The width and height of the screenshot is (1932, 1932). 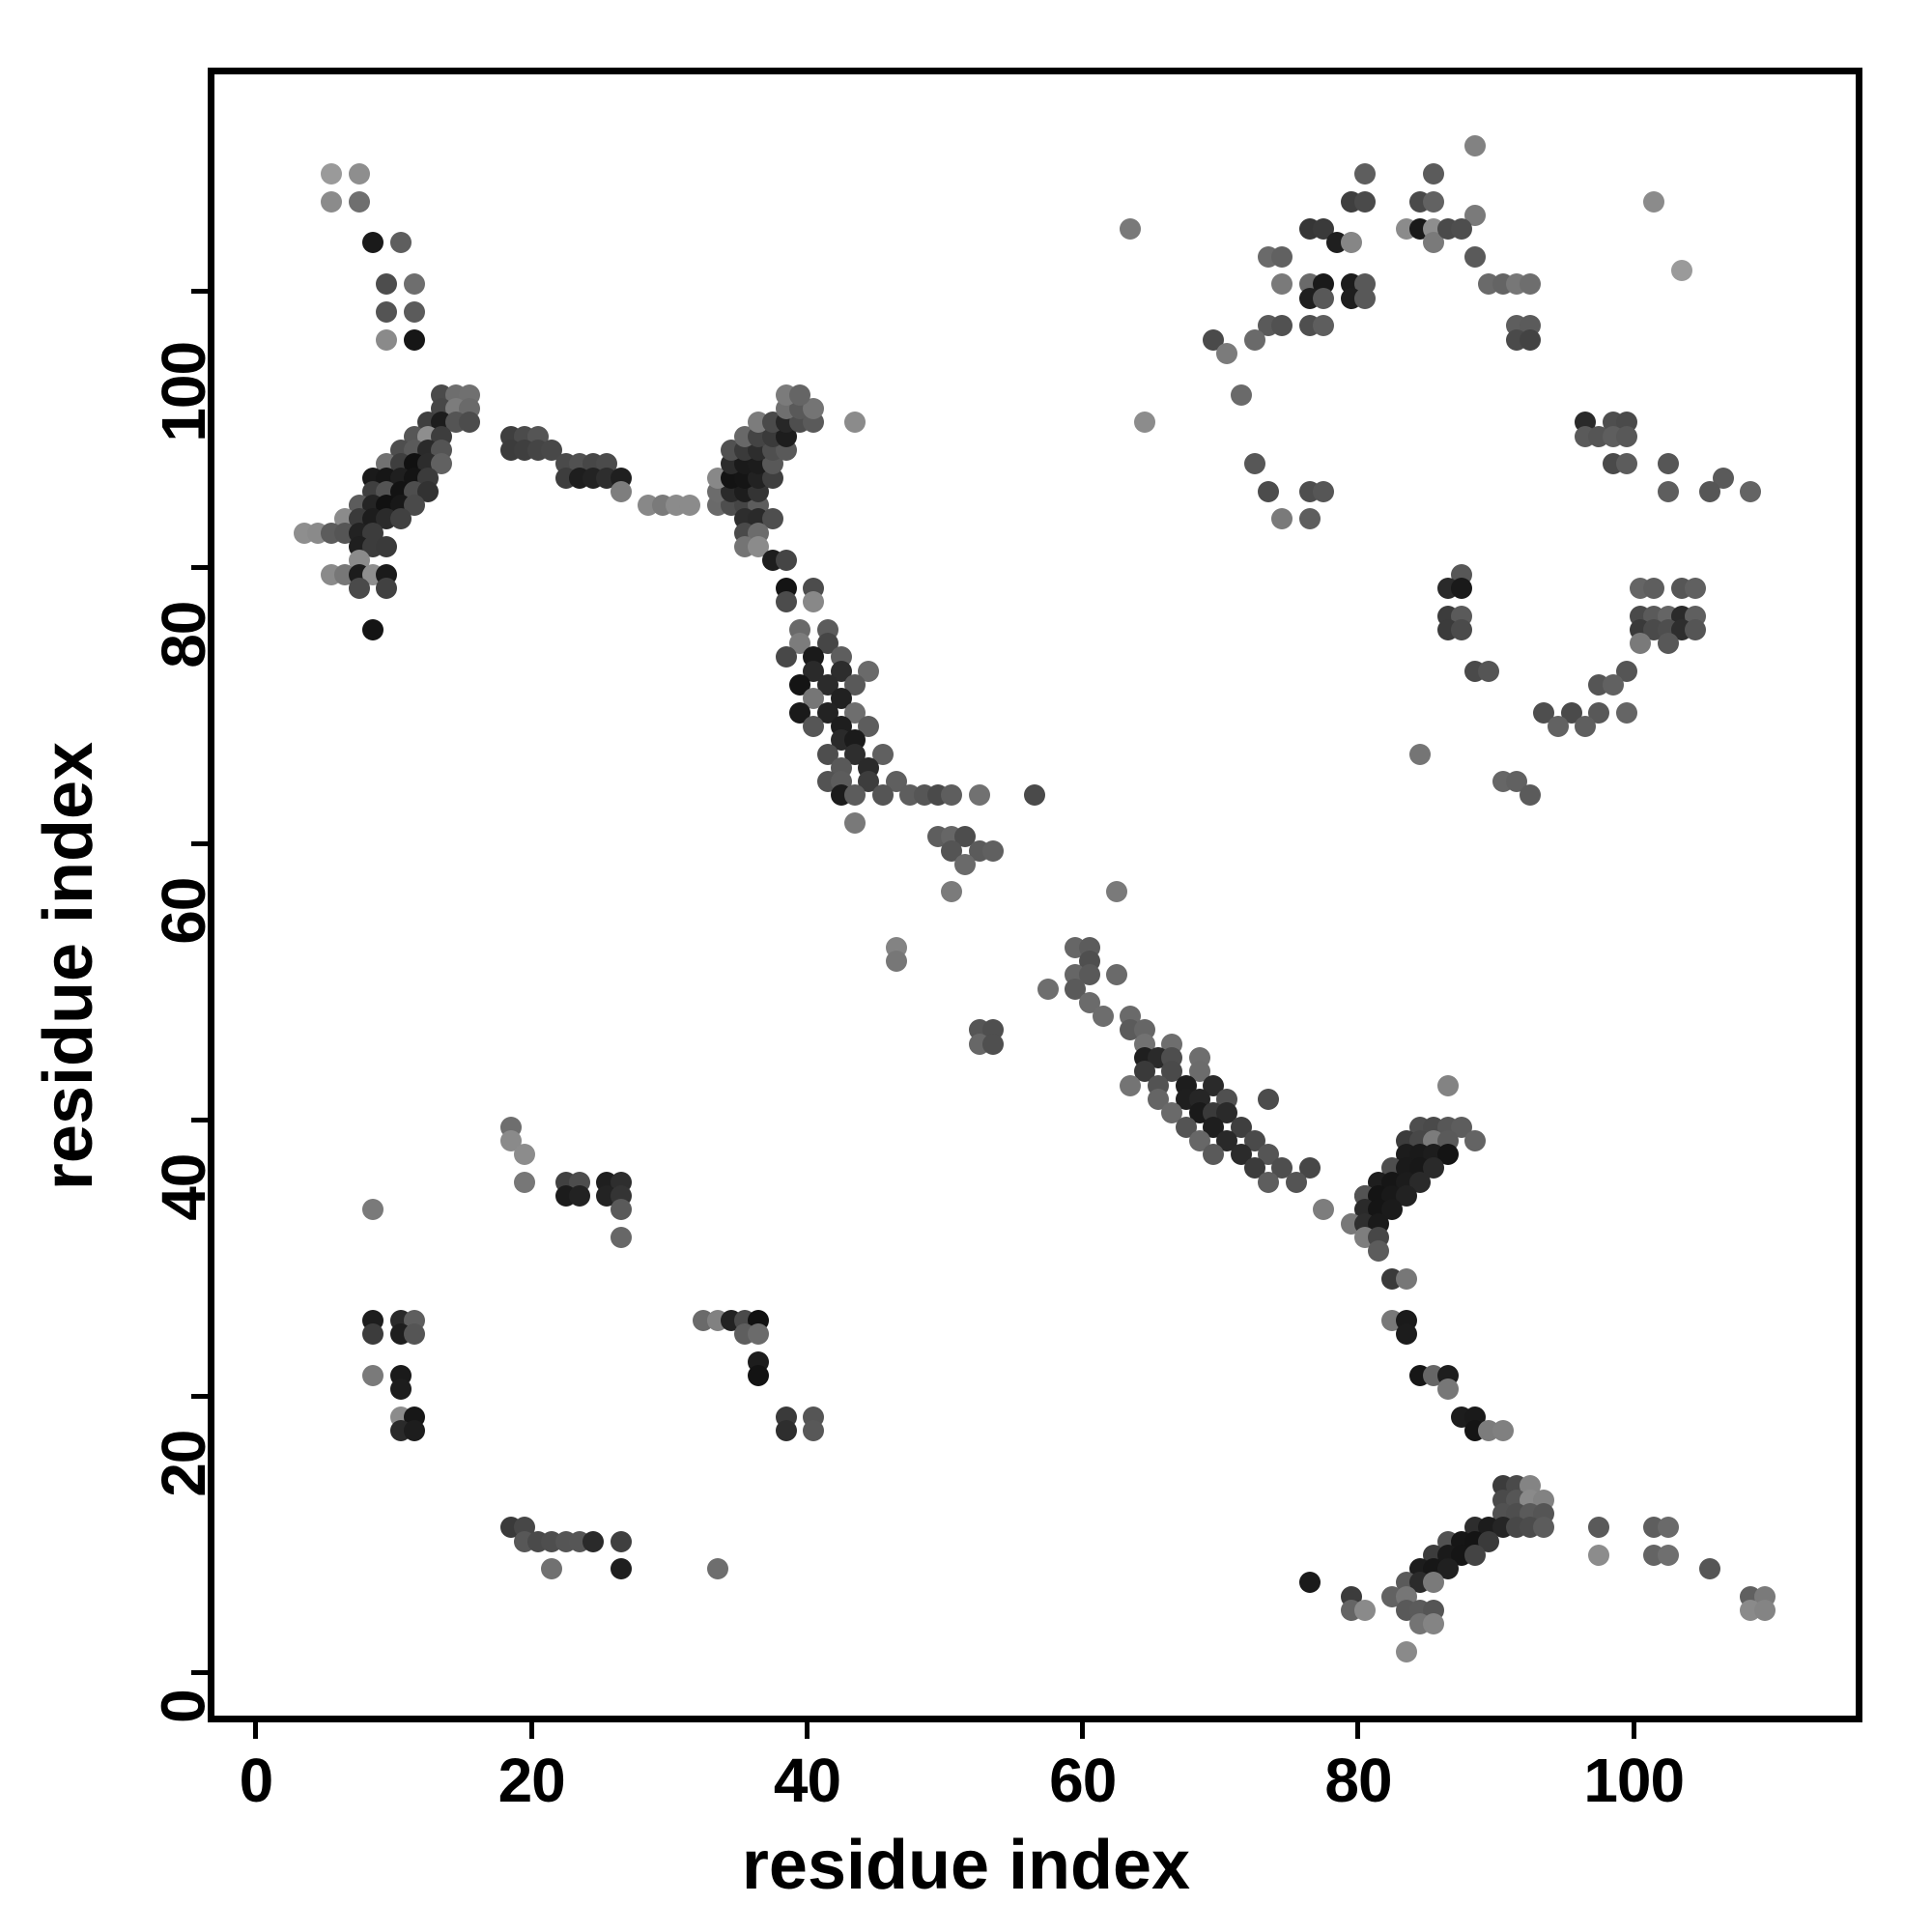 What do you see at coordinates (68, 966) in the screenshot?
I see `y-axis-label: residue index` at bounding box center [68, 966].